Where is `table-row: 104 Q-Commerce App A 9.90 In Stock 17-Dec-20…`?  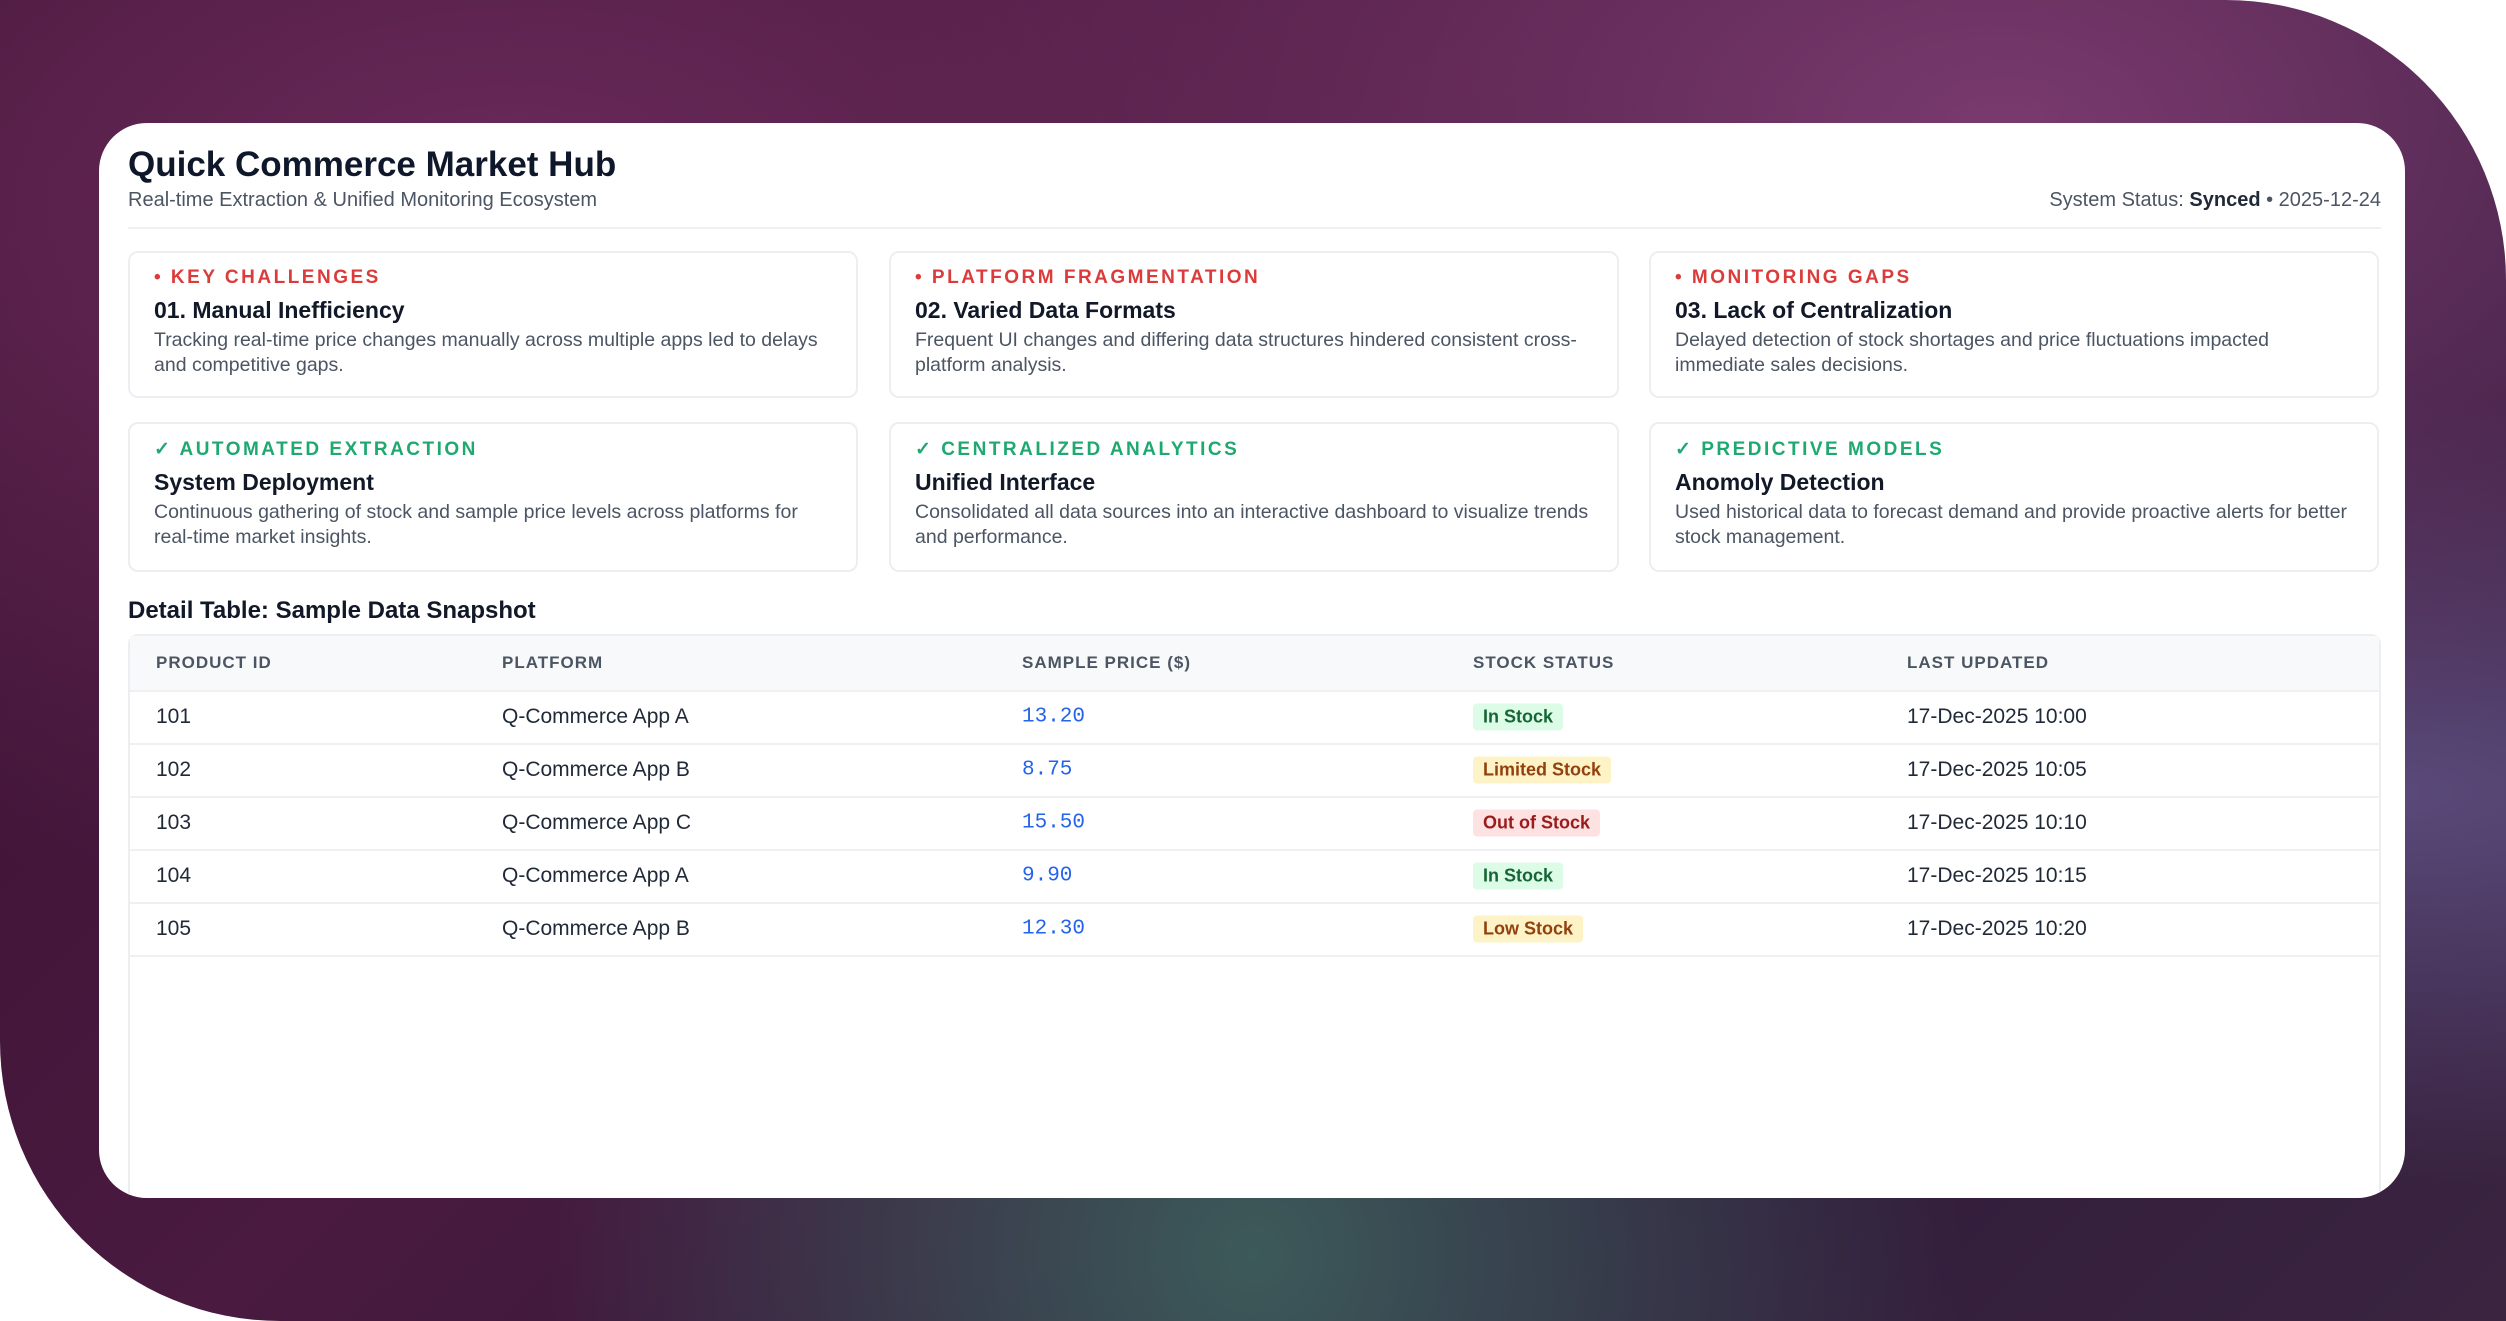 table-row: 104 Q-Commerce App A 9.90 In Stock 17-Dec-20… is located at coordinates (1254, 876).